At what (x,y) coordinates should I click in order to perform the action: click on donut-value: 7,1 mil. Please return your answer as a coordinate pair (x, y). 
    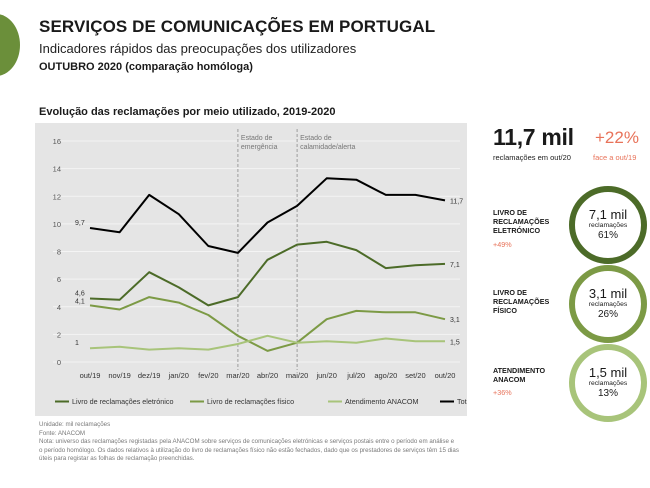
    Looking at the image, I should click on (608, 214).